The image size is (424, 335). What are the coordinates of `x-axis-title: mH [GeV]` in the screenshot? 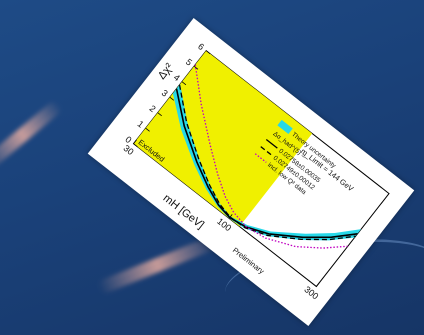 It's located at (183, 211).